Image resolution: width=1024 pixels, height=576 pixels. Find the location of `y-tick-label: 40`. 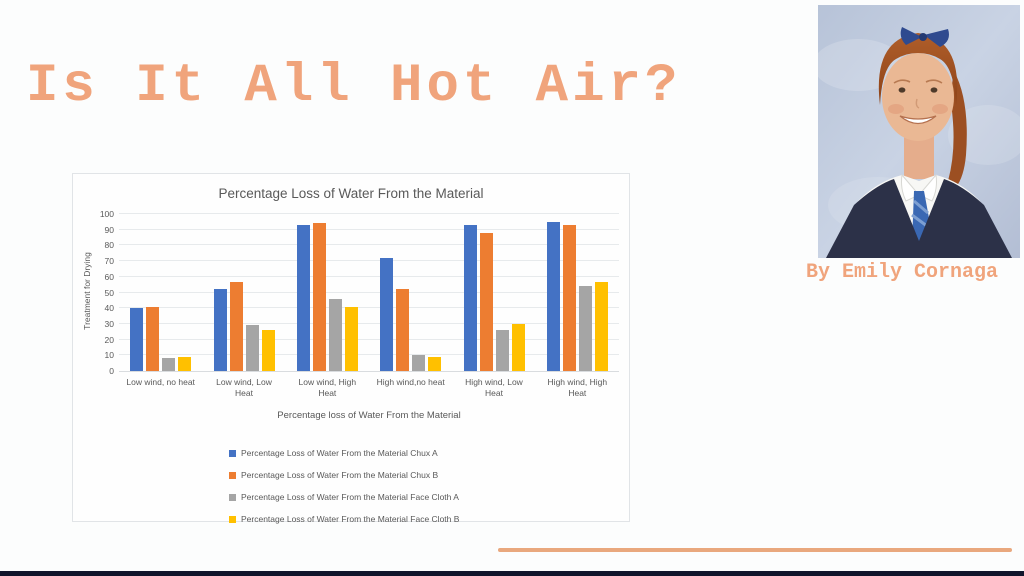

y-tick-label: 40 is located at coordinates (109, 308).